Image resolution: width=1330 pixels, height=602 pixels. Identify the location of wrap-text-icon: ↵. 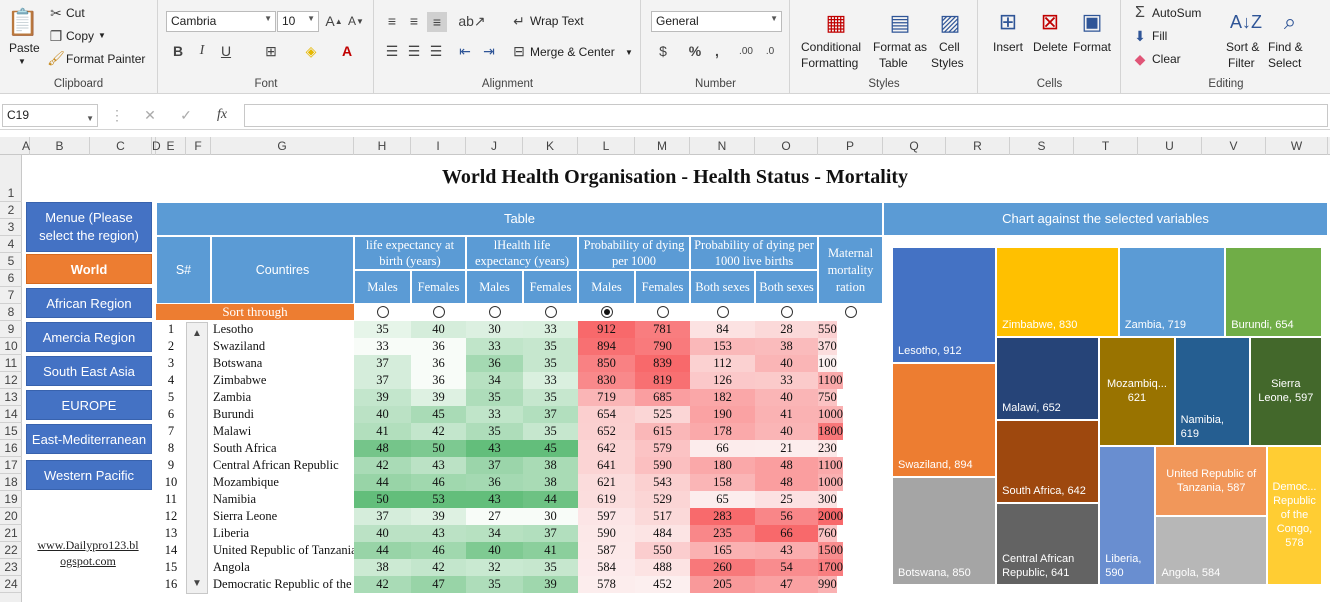
(519, 20).